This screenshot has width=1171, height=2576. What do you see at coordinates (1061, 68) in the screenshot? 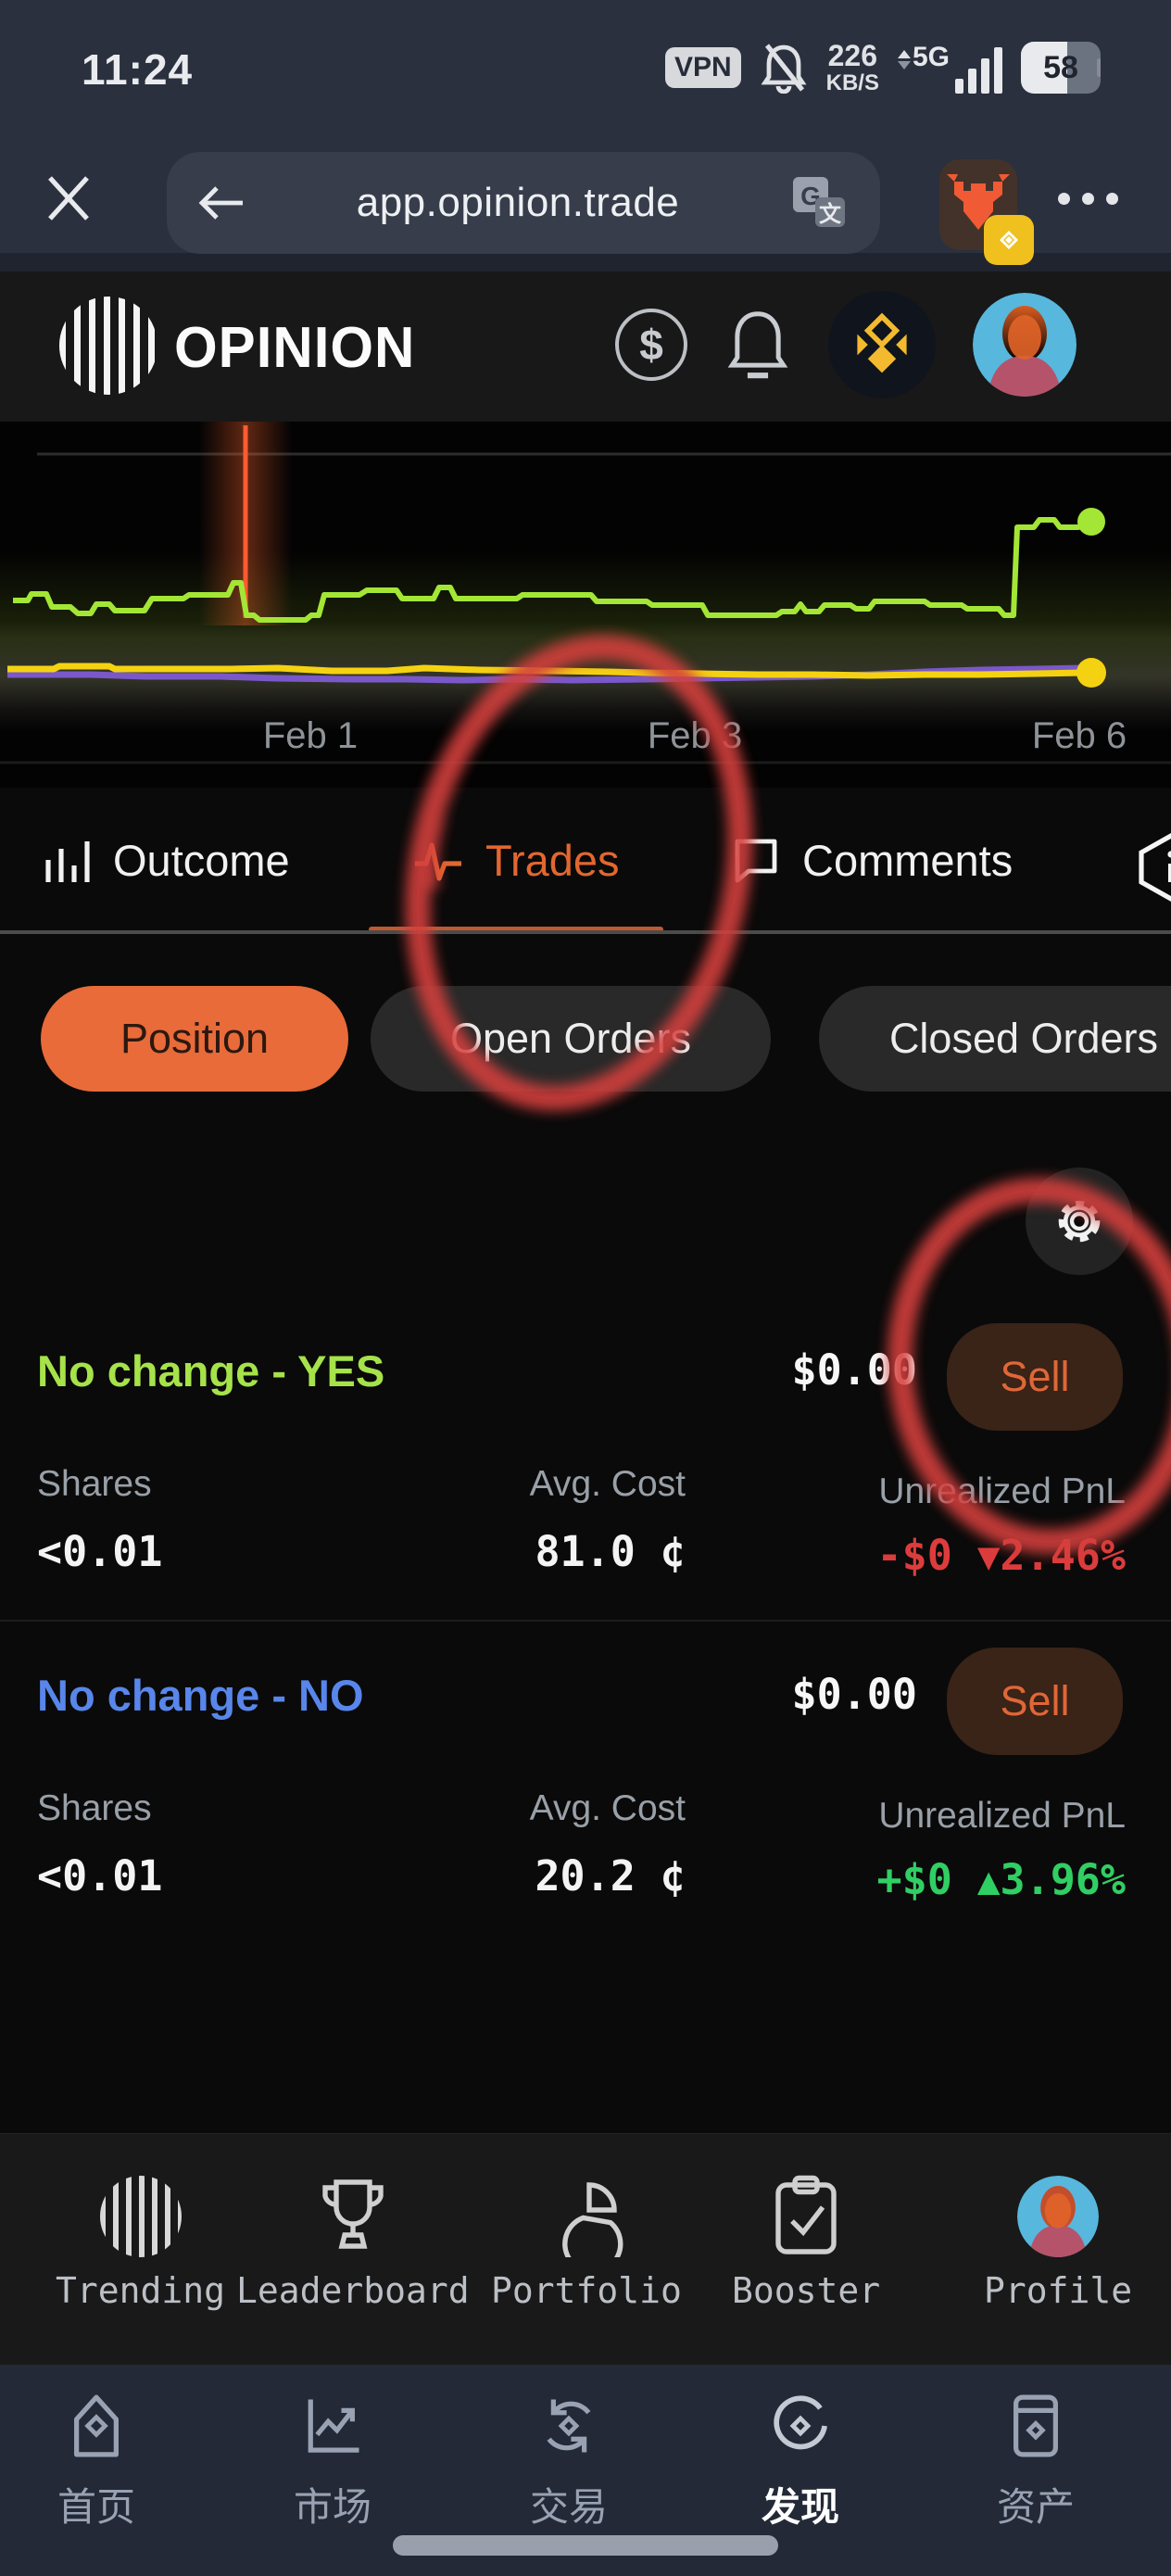
I see `battery-indicator: 58` at bounding box center [1061, 68].